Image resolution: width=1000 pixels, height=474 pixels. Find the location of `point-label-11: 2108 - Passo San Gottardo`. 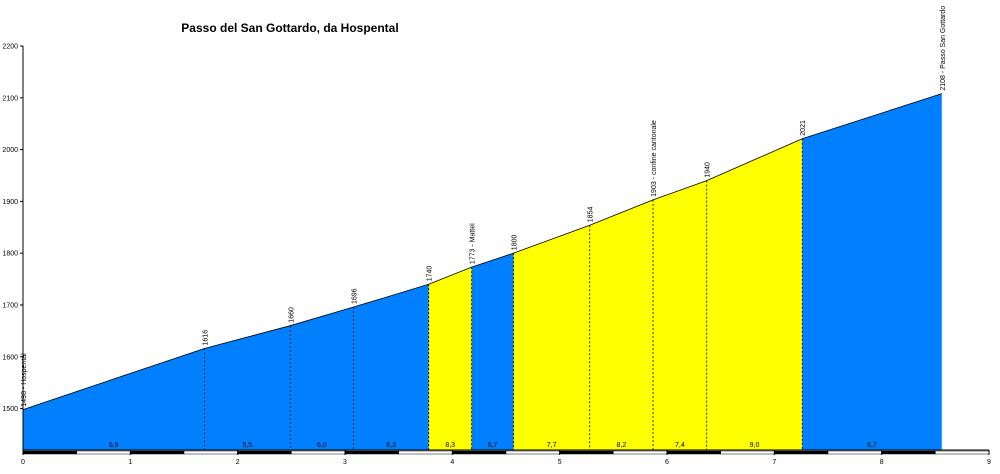

point-label-11: 2108 - Passo San Gottardo is located at coordinates (943, 48).